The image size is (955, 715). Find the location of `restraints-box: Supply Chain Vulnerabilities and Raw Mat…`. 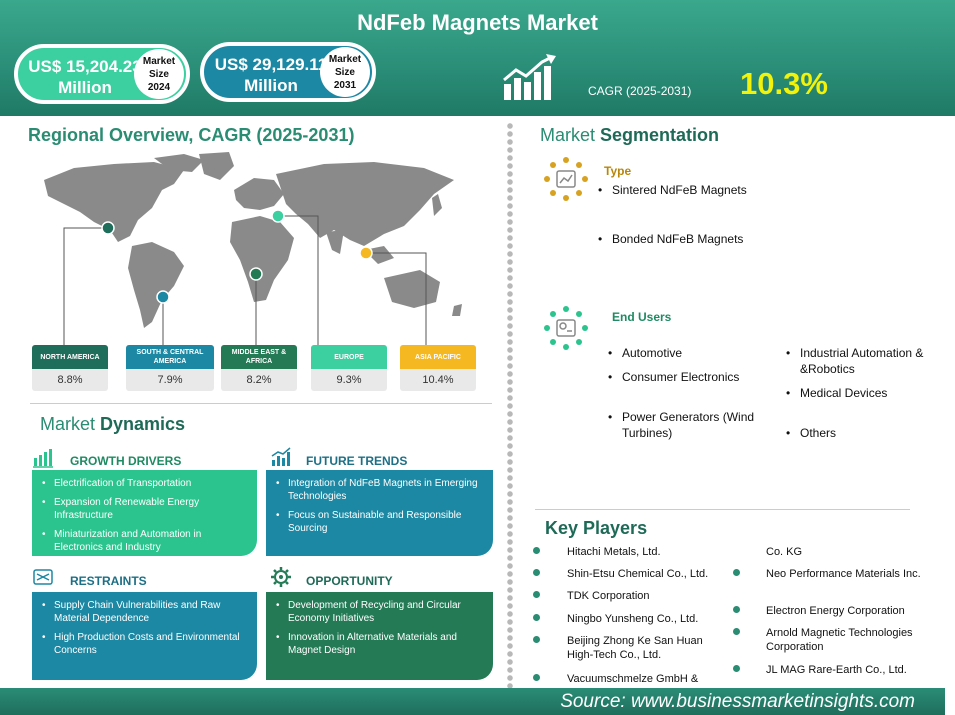

restraints-box: Supply Chain Vulnerabilities and Raw Mat… is located at coordinates (144, 636).